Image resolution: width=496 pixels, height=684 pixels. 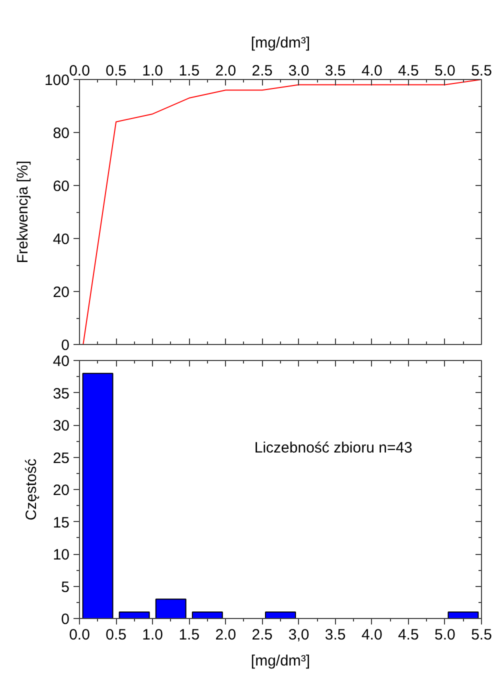 I want to click on y-tick-label: 10, so click(x=61, y=555).